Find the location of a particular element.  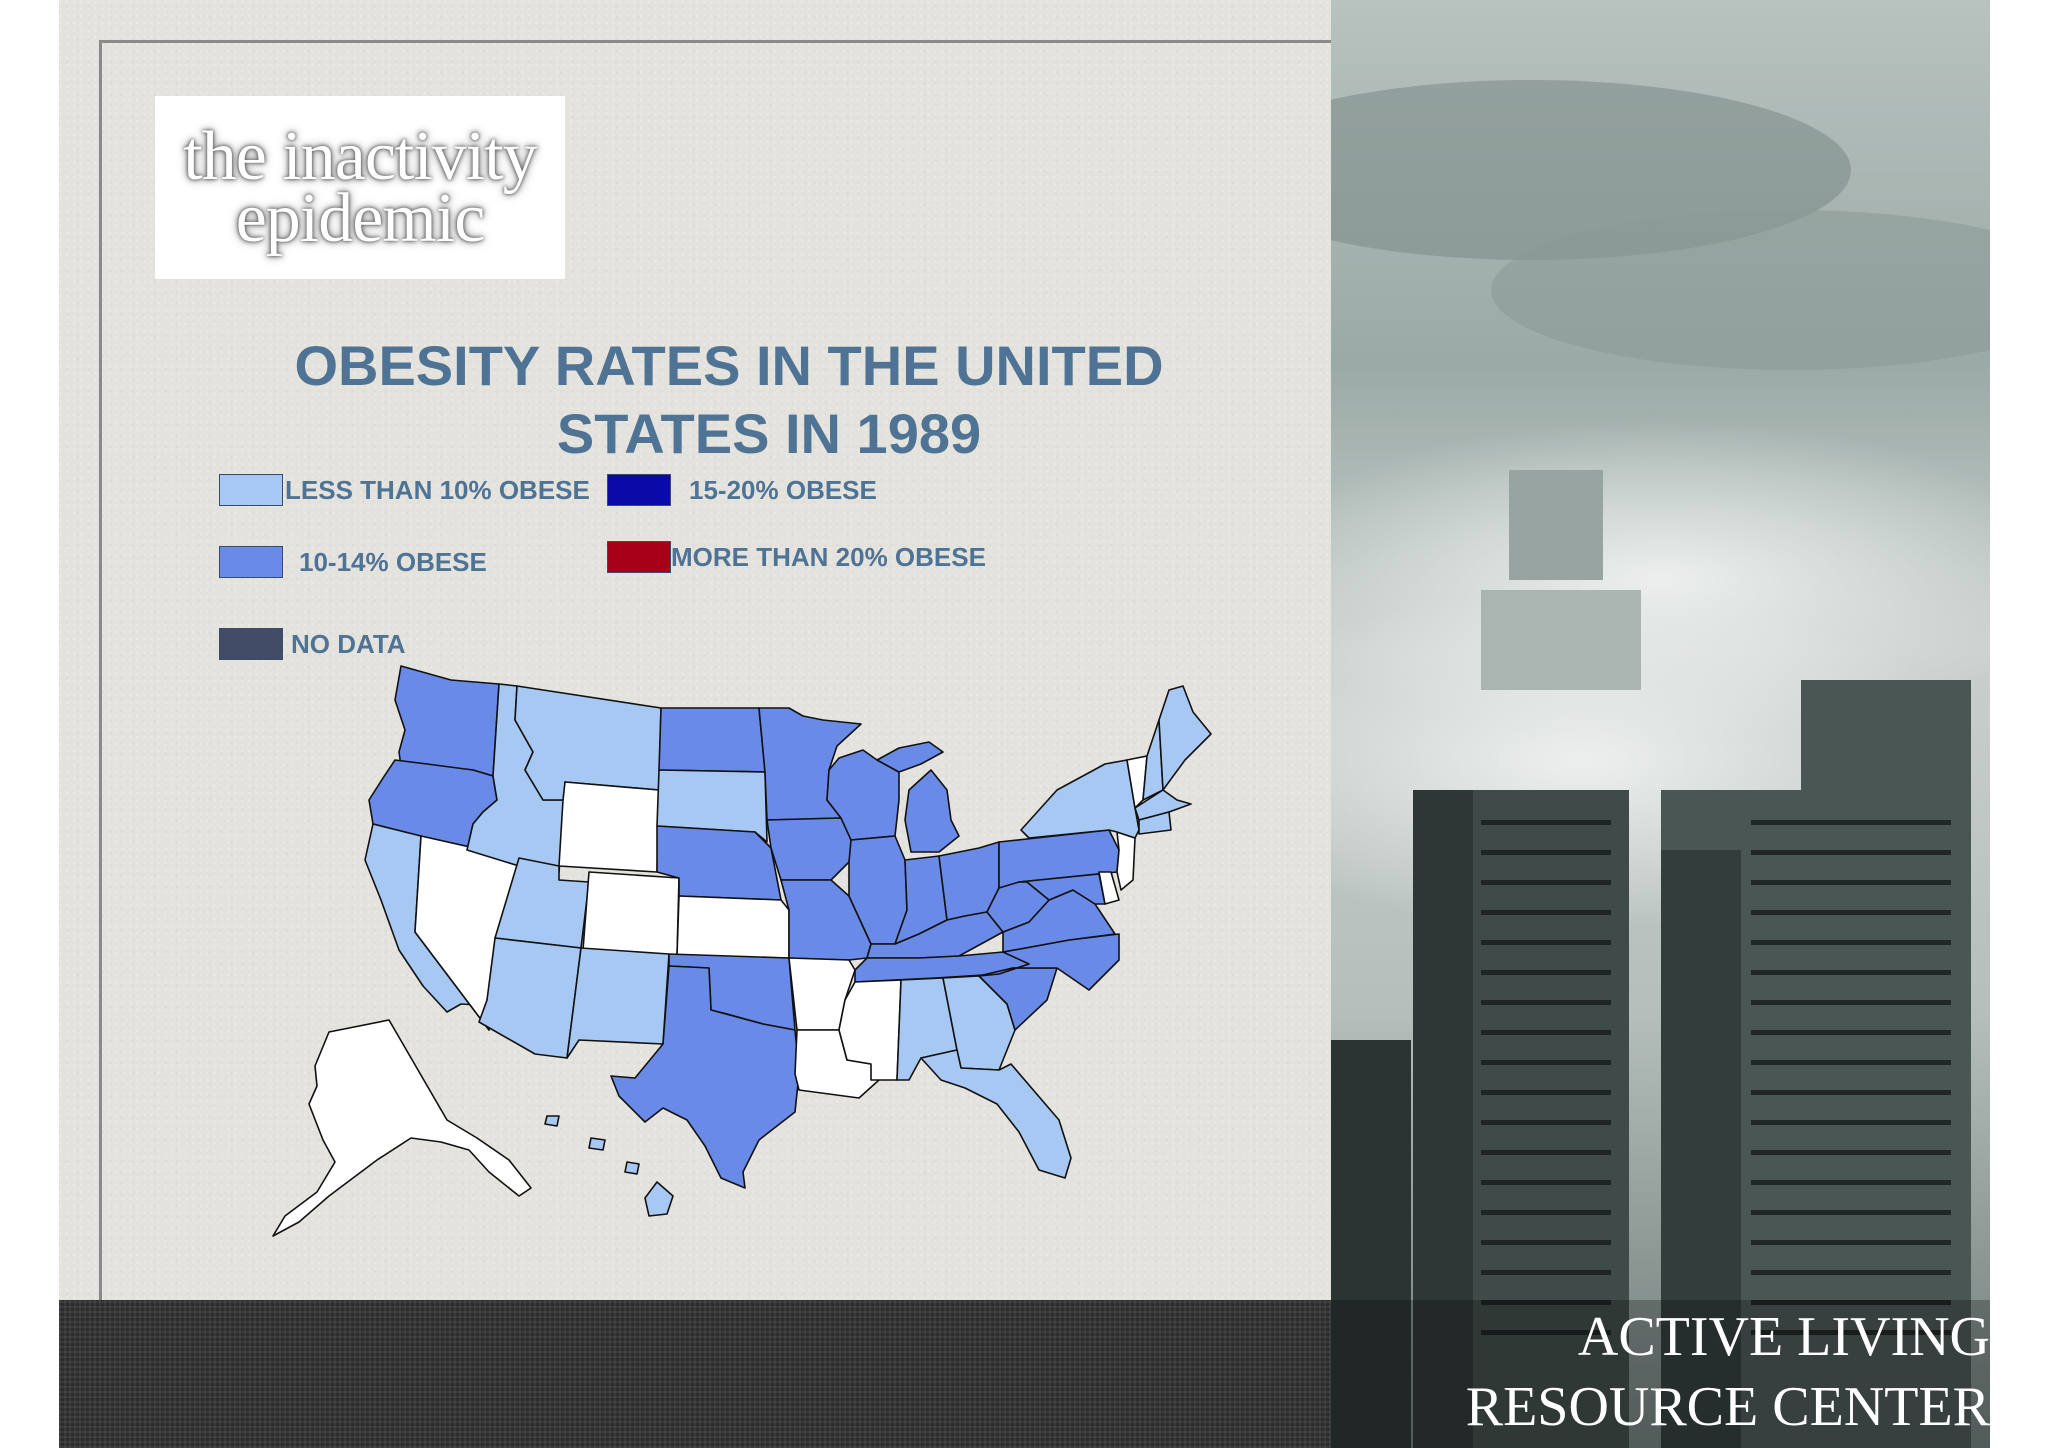

state-delaware is located at coordinates (1109, 888).